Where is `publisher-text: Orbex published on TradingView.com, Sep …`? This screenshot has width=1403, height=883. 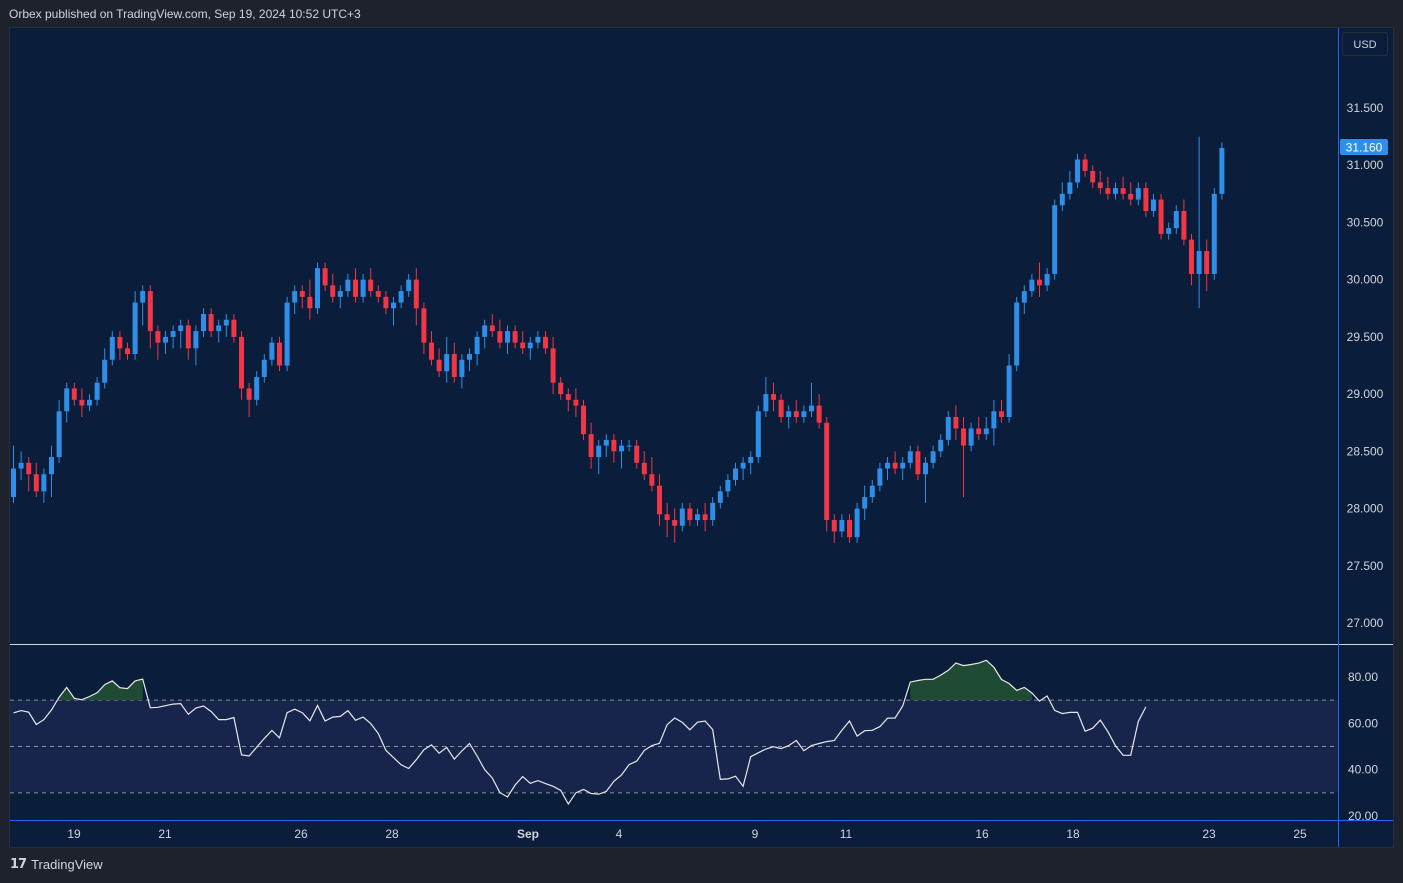
publisher-text: Orbex published on TradingView.com, Sep … is located at coordinates (185, 14).